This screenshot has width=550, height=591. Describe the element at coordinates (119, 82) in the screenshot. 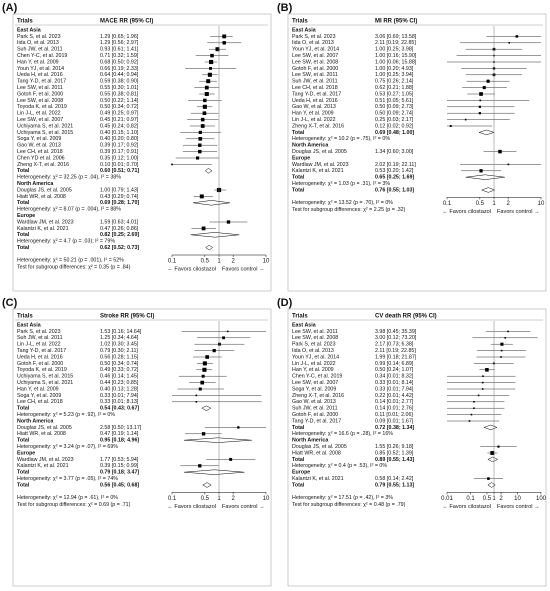

I see `value-label: 0.59 [0.38; 0.90]` at that location.